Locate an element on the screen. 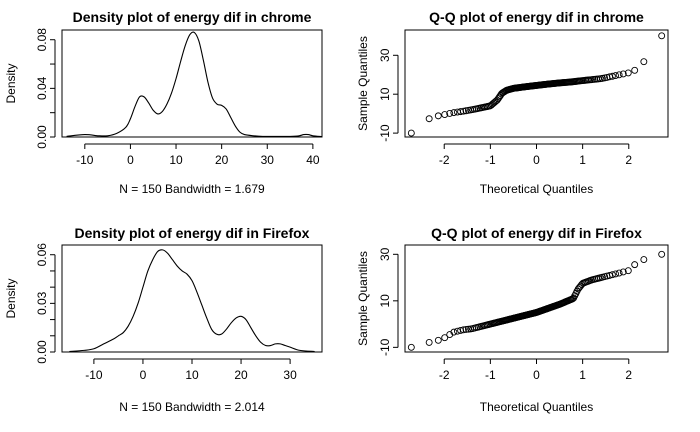  chart-title: Density plot of energy dif in chrome is located at coordinates (192, 17).